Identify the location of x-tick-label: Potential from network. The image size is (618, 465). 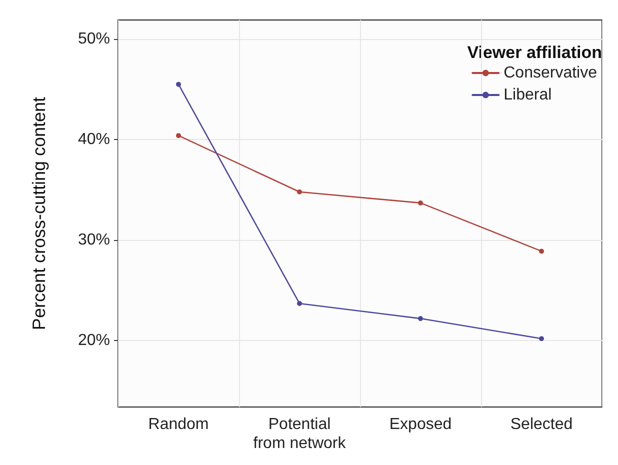
(300, 434).